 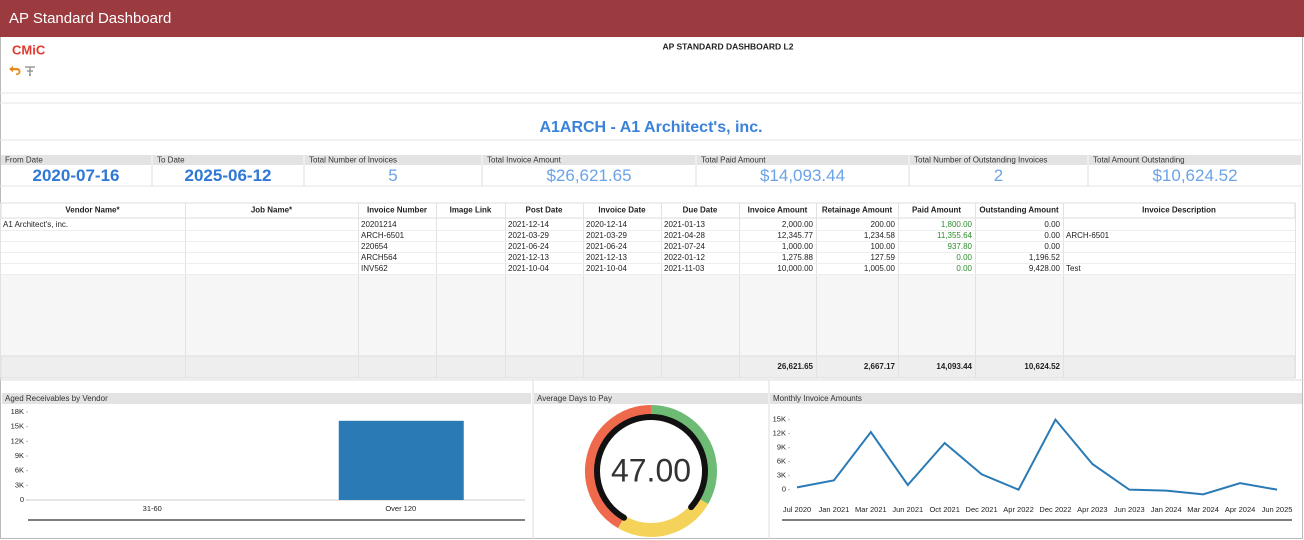 What do you see at coordinates (728, 46) in the screenshot?
I see `report-title: AP STANDARD DASHBOARD L2` at bounding box center [728, 46].